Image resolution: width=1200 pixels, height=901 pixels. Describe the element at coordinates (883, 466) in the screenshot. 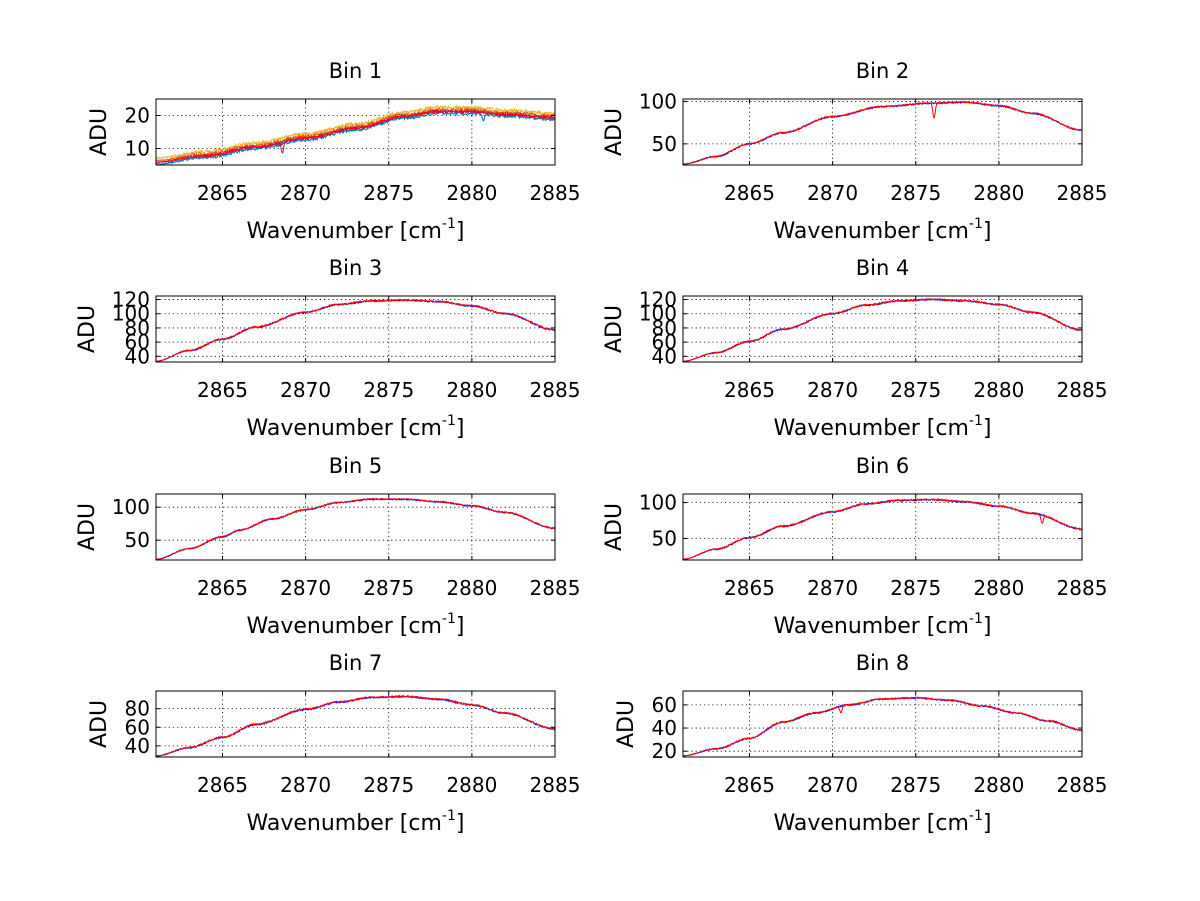

I see `subplot-title: Bin 6` at that location.